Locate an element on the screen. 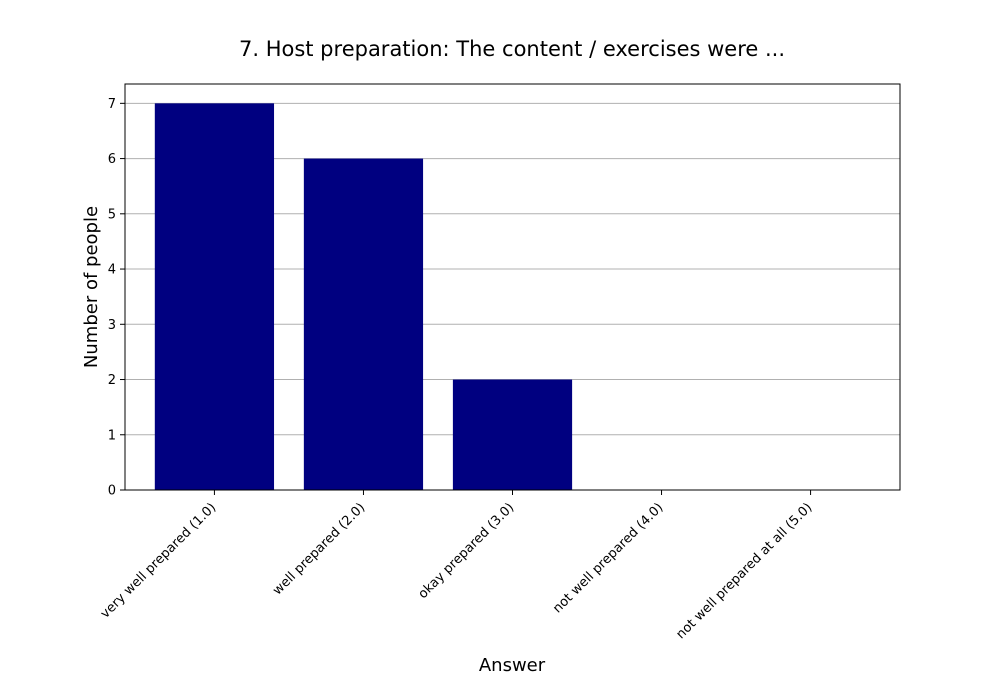 The height and width of the screenshot is (700, 1000). x-tick-label: not well prepared at all (5.0) is located at coordinates (744, 571).